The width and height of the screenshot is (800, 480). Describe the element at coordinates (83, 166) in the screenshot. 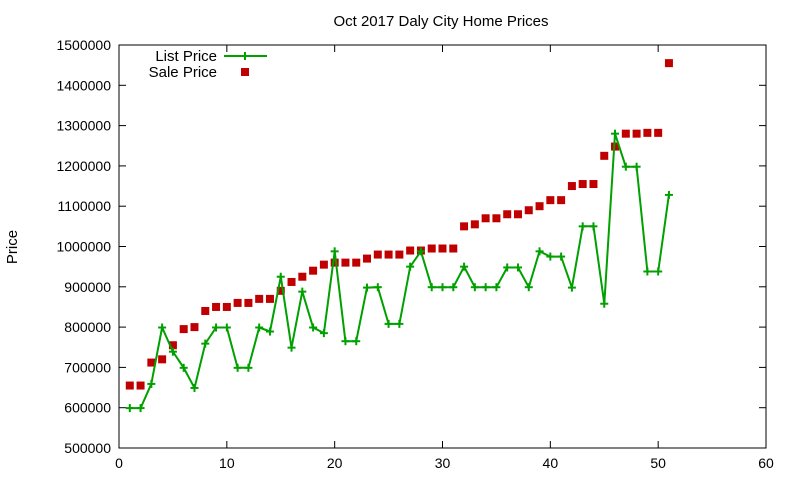

I see `y-tick-label: 1200000` at that location.